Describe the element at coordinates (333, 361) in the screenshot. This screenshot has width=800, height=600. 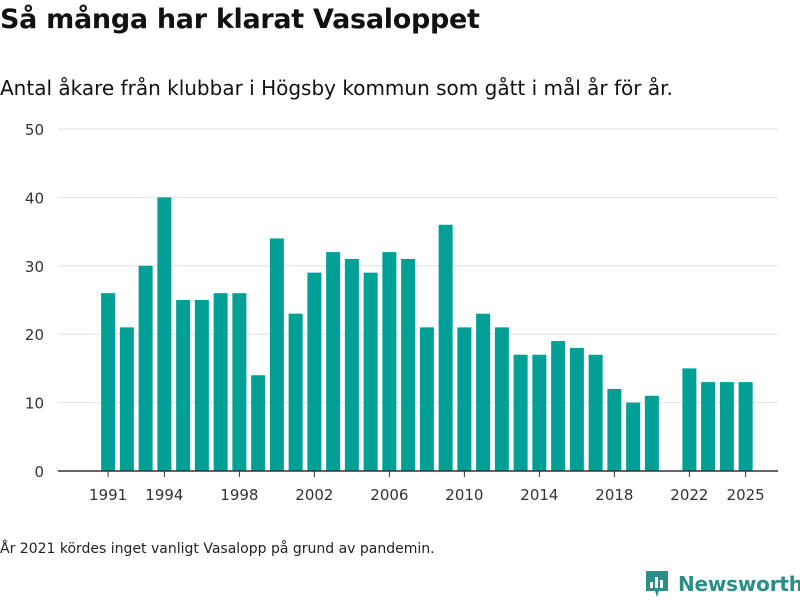
I see `bar-2003` at that location.